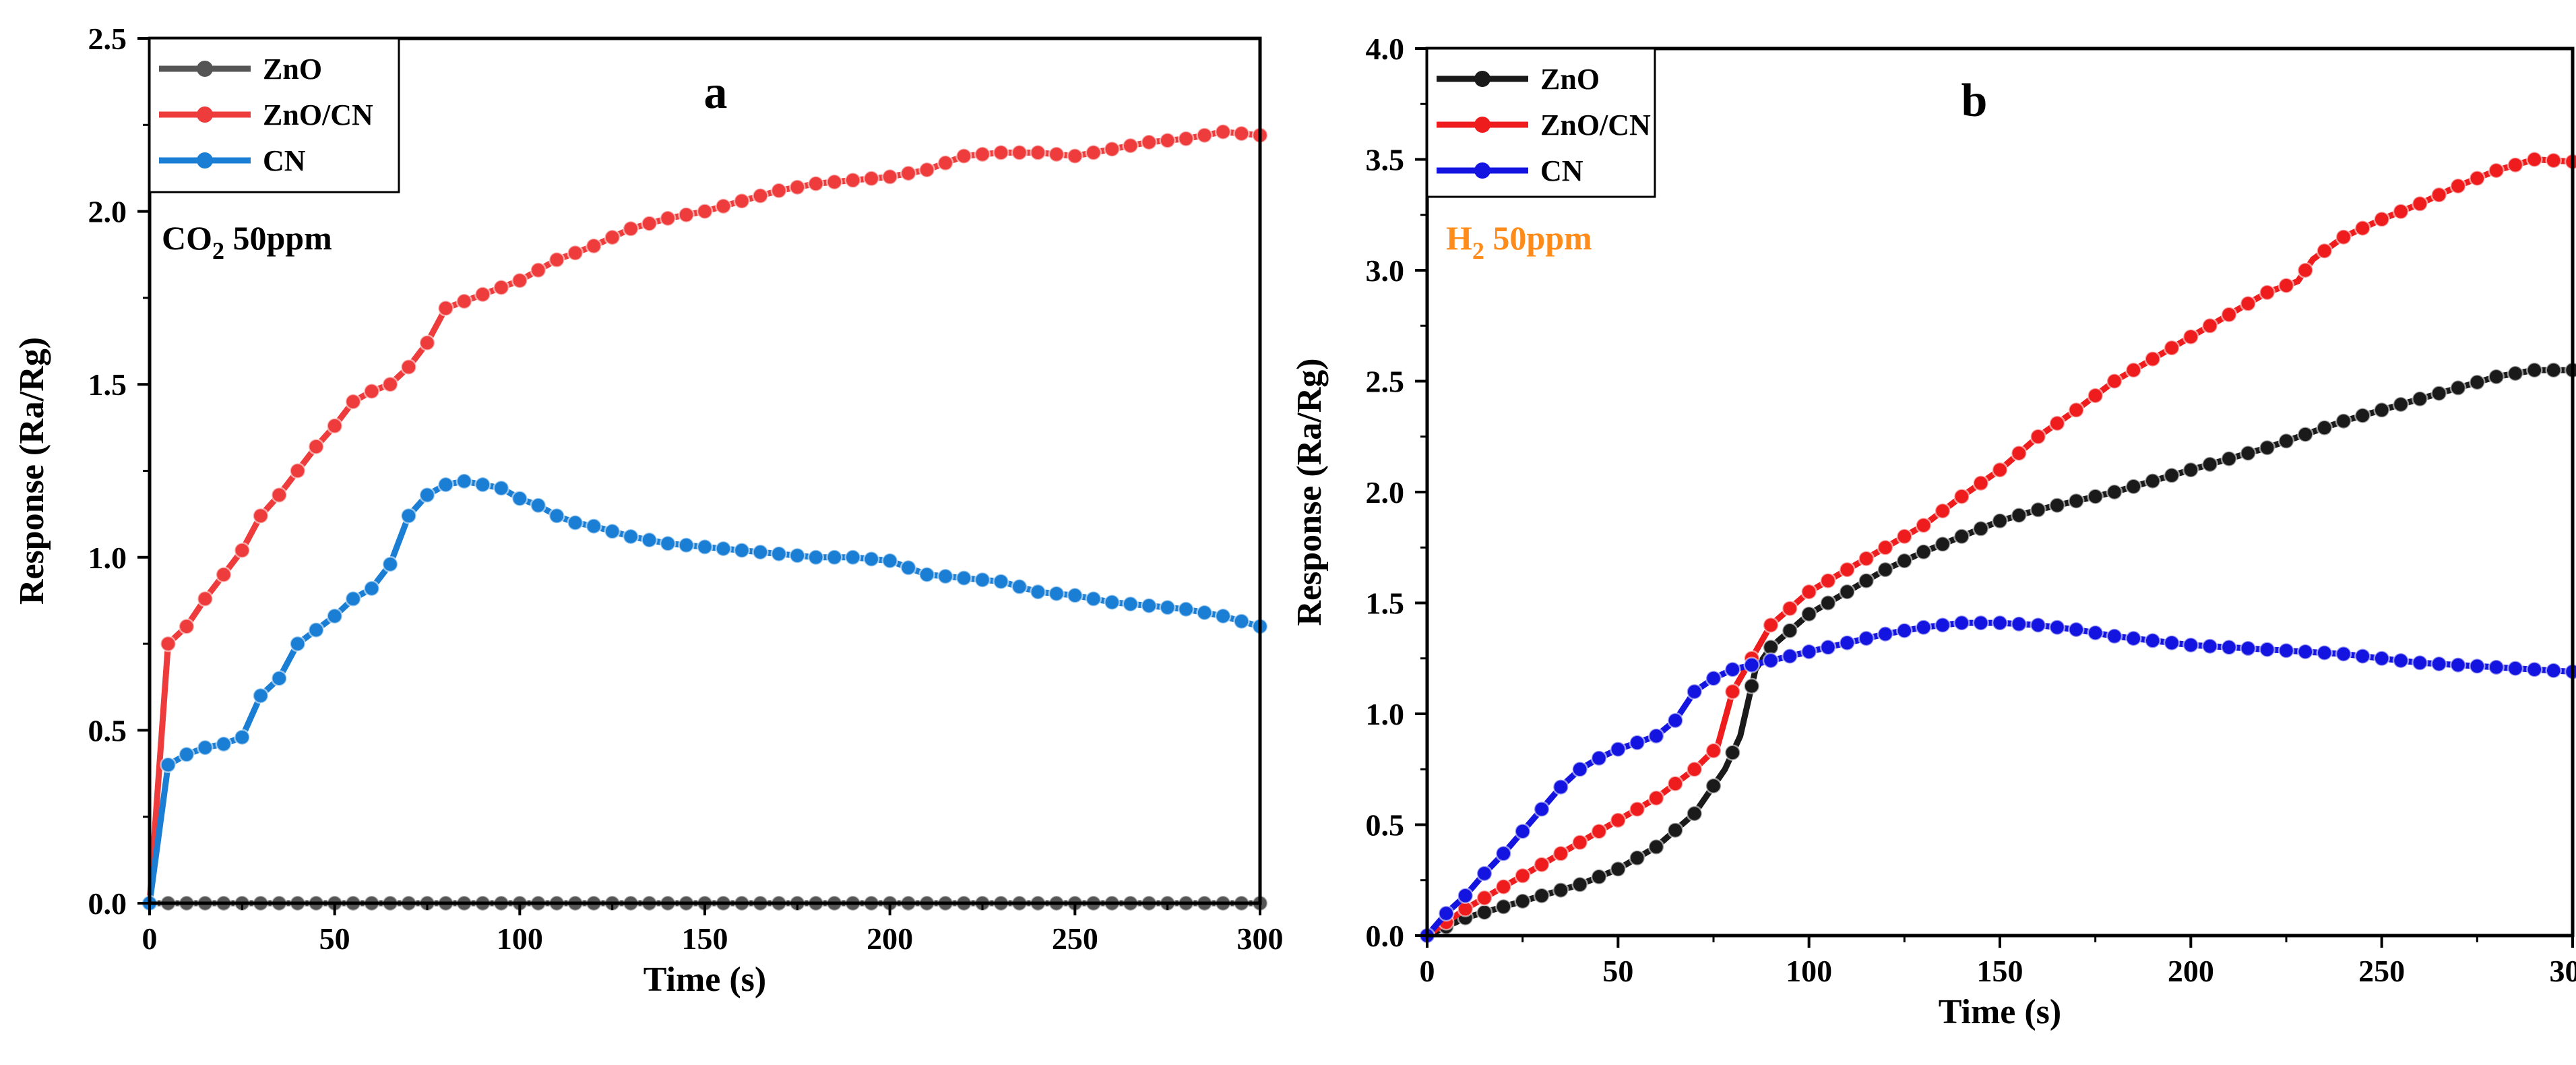 This screenshot has height=1065, width=2576. Describe the element at coordinates (2000, 1012) in the screenshot. I see `x-axis-label: Time (s)` at that location.